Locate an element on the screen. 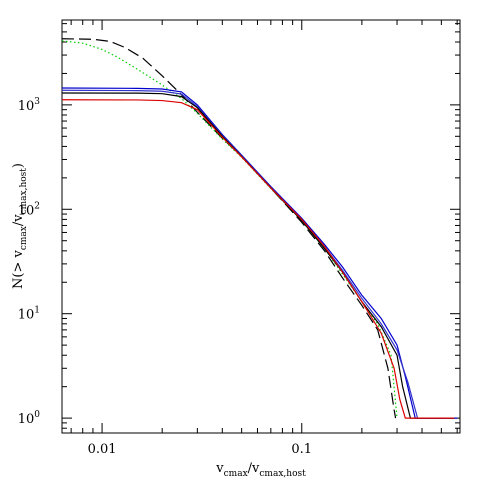 The height and width of the screenshot is (485, 485). y-tick-label: 10² is located at coordinates (29, 209).